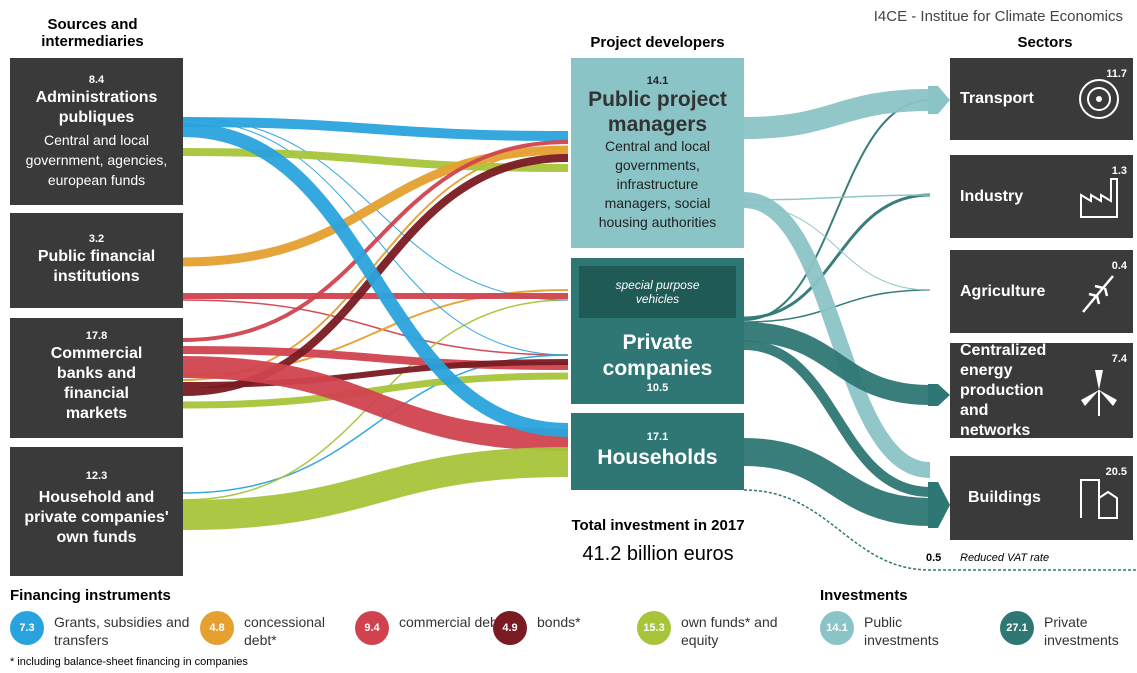 The width and height of the screenshot is (1137, 673). What do you see at coordinates (837, 628) in the screenshot?
I see `legend-dot: 14.1` at bounding box center [837, 628].